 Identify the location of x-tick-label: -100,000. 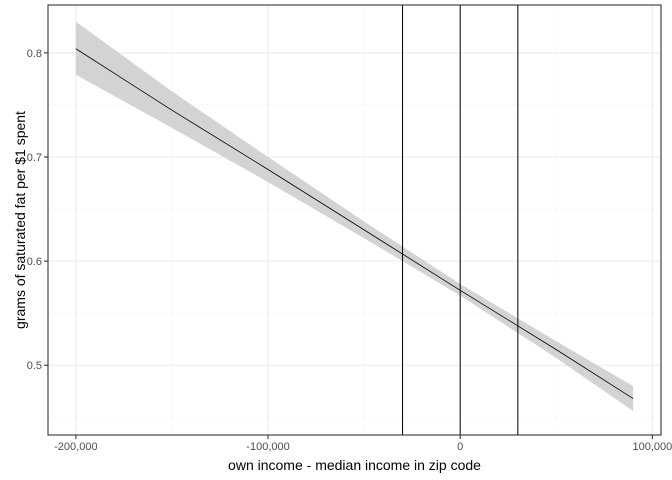
(267, 447).